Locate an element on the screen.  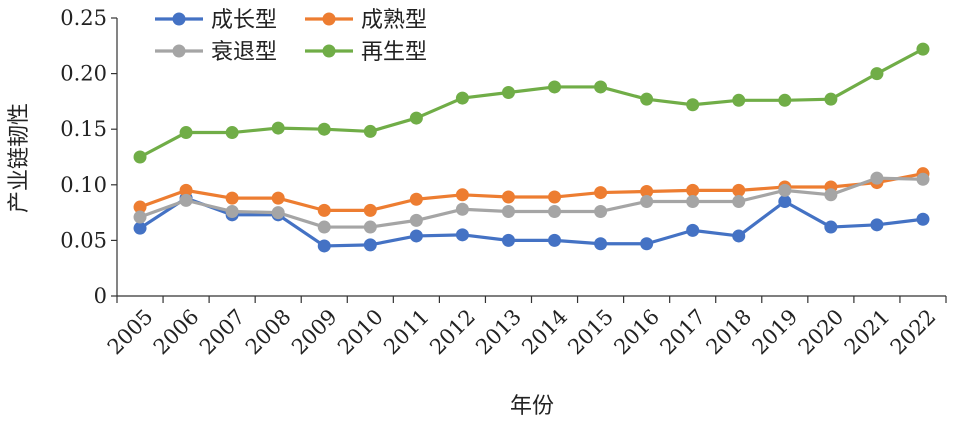
legend-label: 成熟型 is located at coordinates (394, 20).